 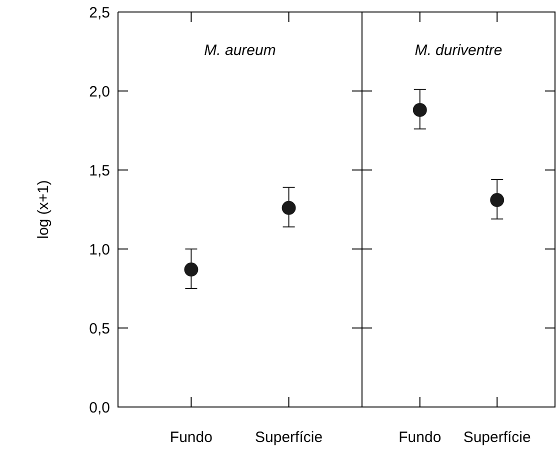 I want to click on y-tick-label: 2,5, so click(x=99, y=13).